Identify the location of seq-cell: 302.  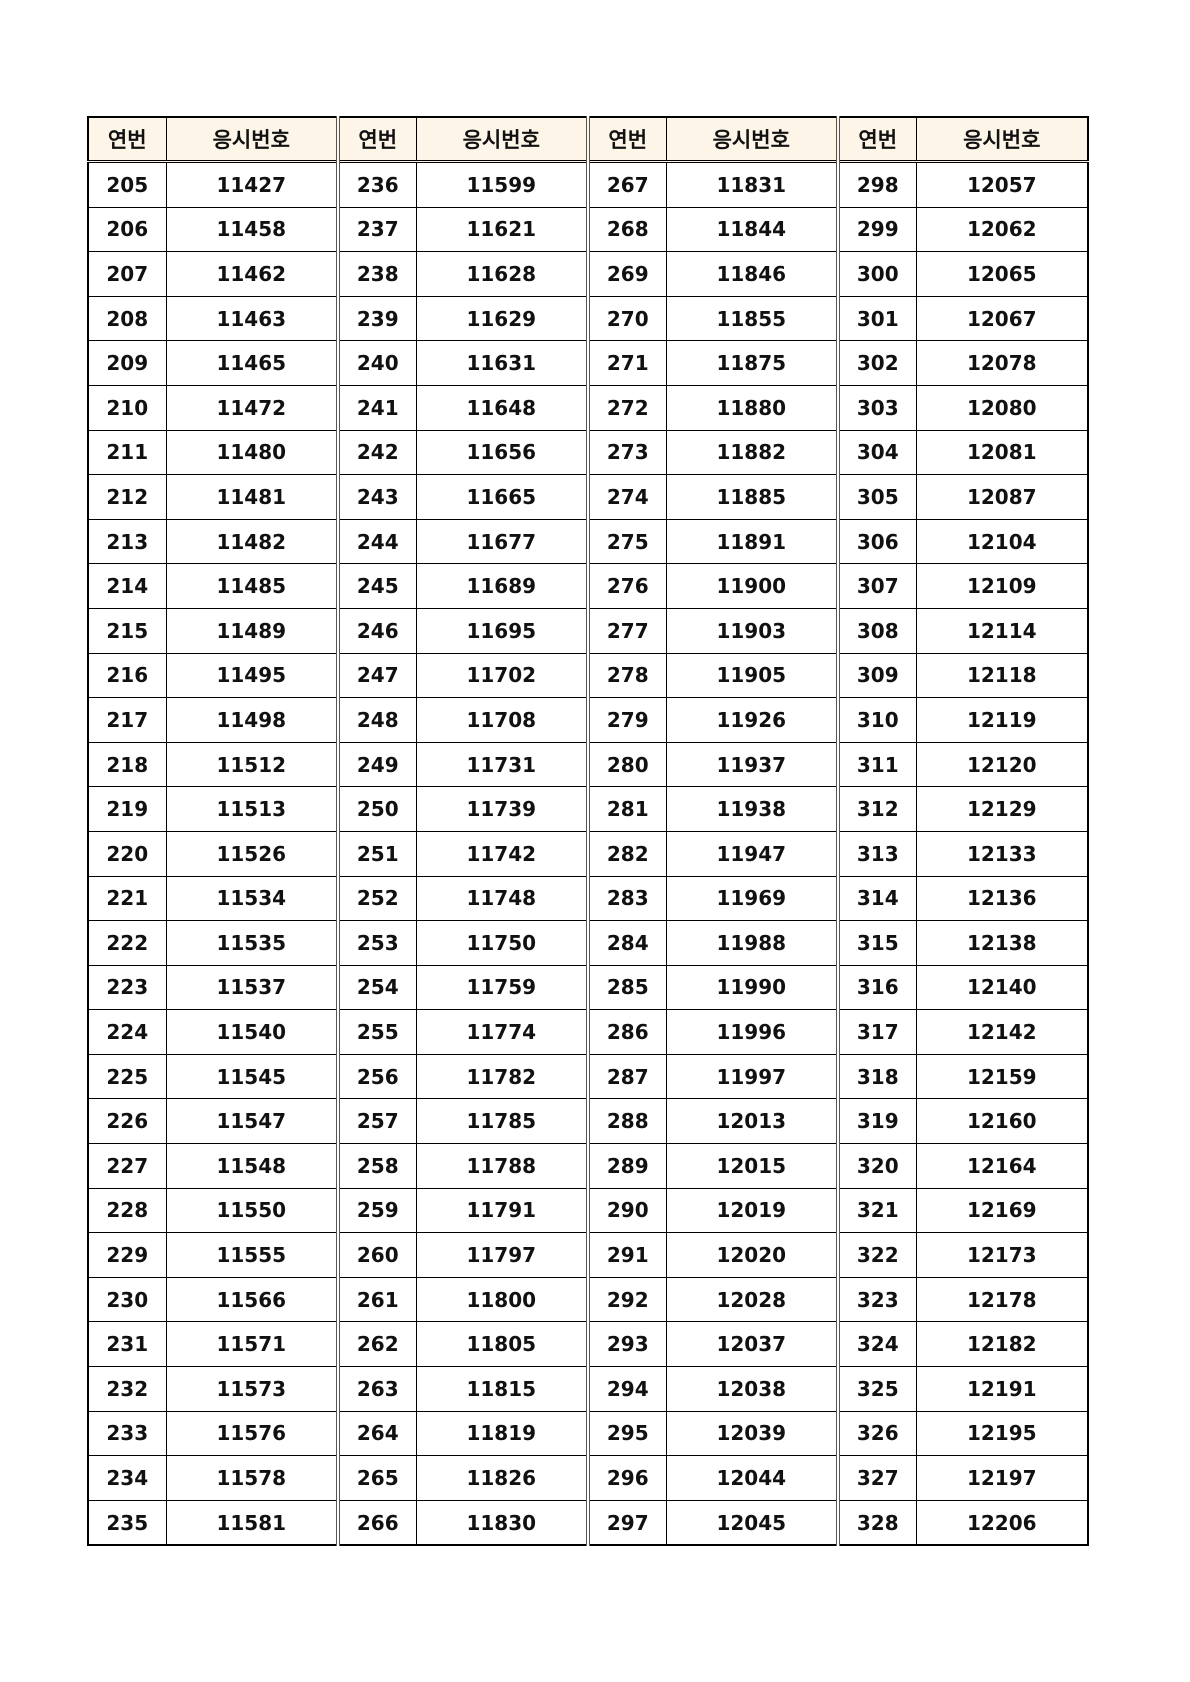
(876, 363).